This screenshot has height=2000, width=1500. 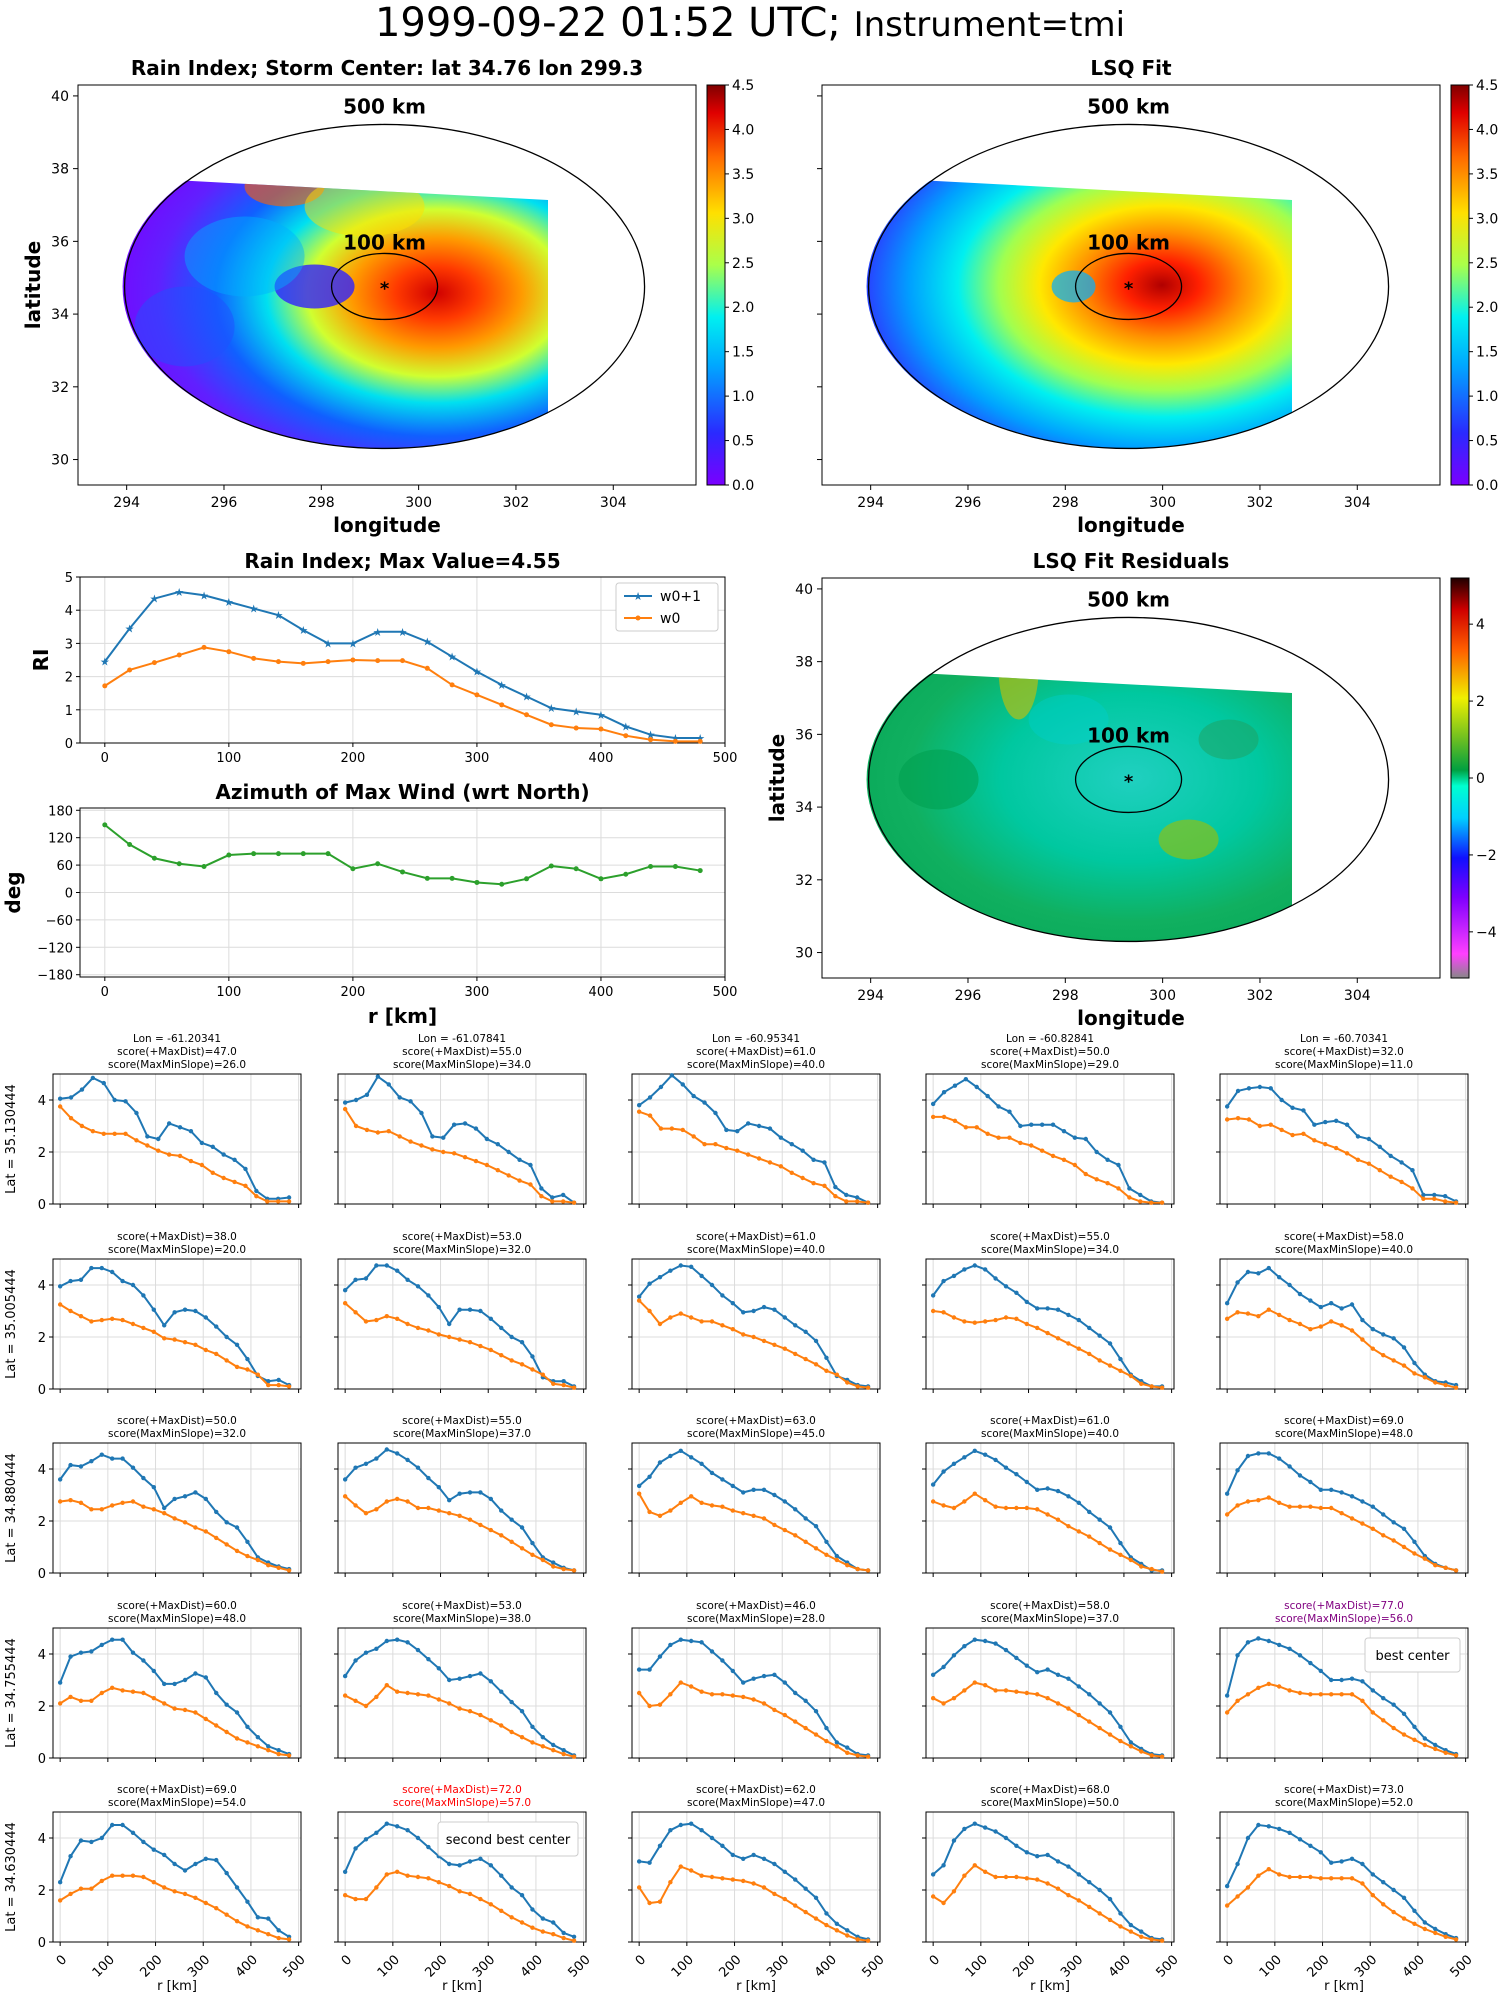 What do you see at coordinates (1131, 778) in the screenshot?
I see `map-frame` at bounding box center [1131, 778].